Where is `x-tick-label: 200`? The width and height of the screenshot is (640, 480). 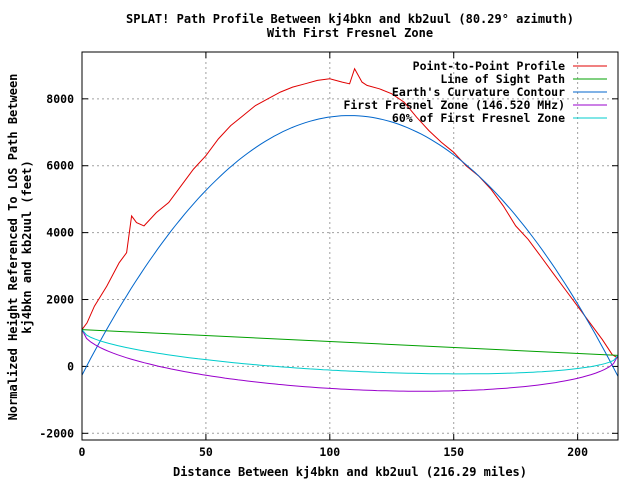 x-tick-label: 200 is located at coordinates (577, 452).